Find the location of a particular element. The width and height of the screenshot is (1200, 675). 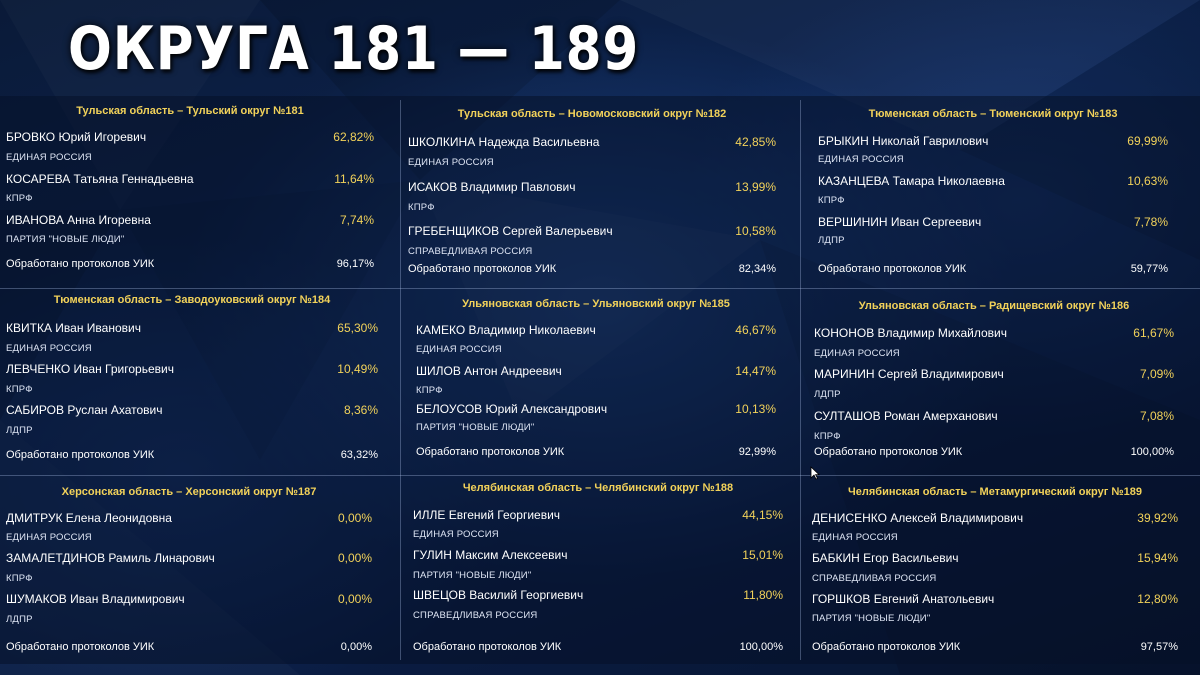

candidate-percent: 7,78% is located at coordinates (1150, 222).